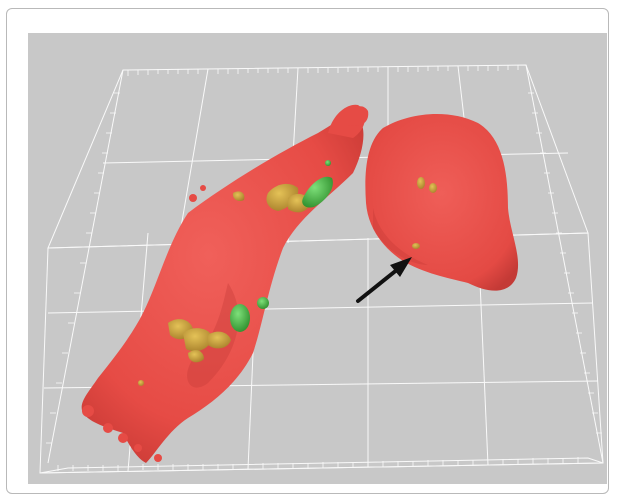 The image size is (617, 501). I want to click on arrow-icon, so click(384, 280).